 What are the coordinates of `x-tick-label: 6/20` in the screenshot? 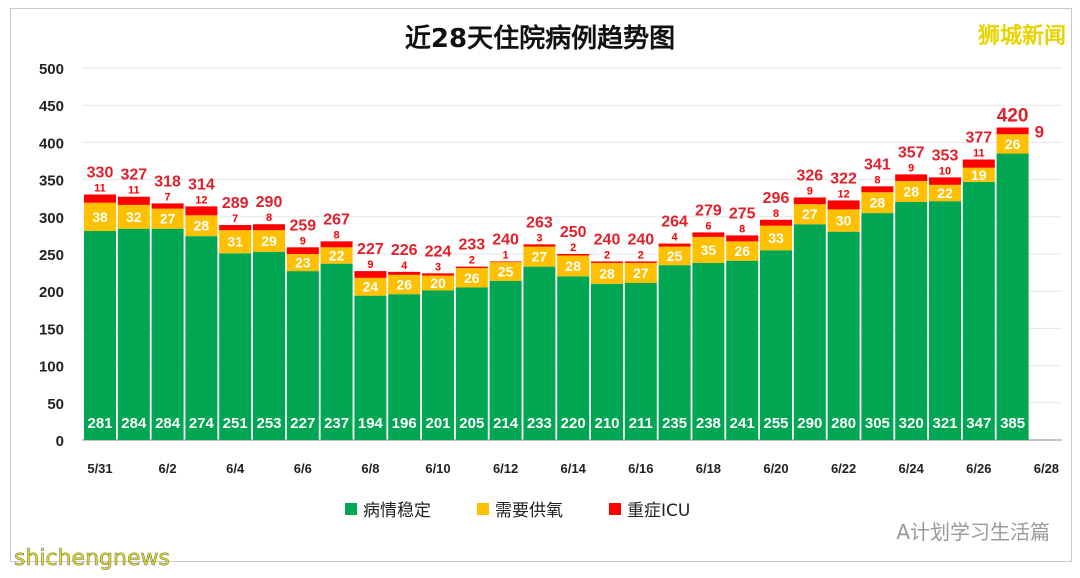 It's located at (775, 468).